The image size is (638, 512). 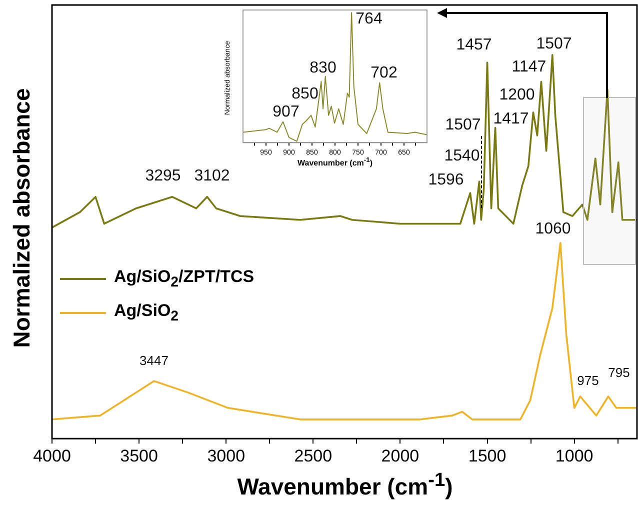 I want to click on y-axis-title: Normalized absorbance, so click(x=22, y=218).